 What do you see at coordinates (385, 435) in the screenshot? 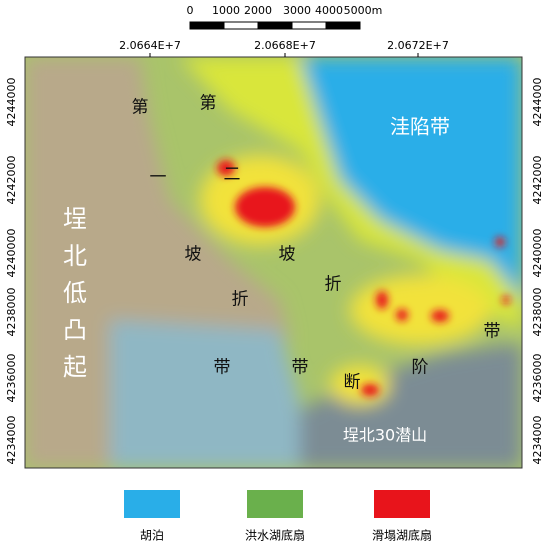
I see `area-label: 埕北30潜山` at bounding box center [385, 435].